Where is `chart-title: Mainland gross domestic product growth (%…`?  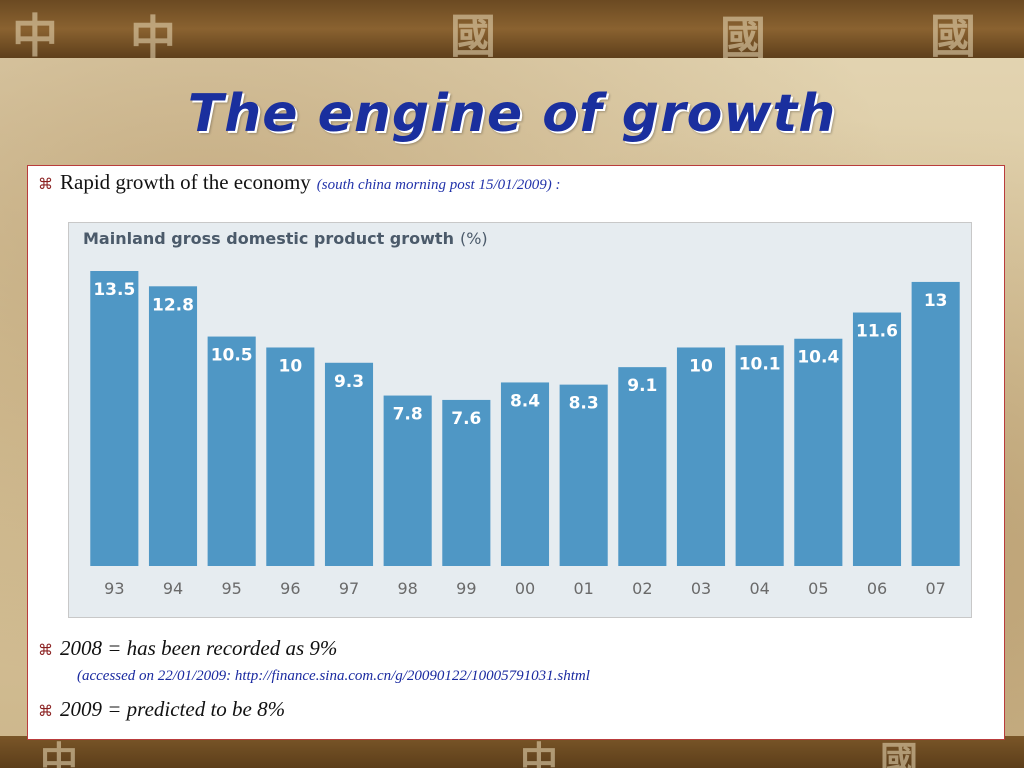 chart-title: Mainland gross domestic product growth (%… is located at coordinates (285, 238).